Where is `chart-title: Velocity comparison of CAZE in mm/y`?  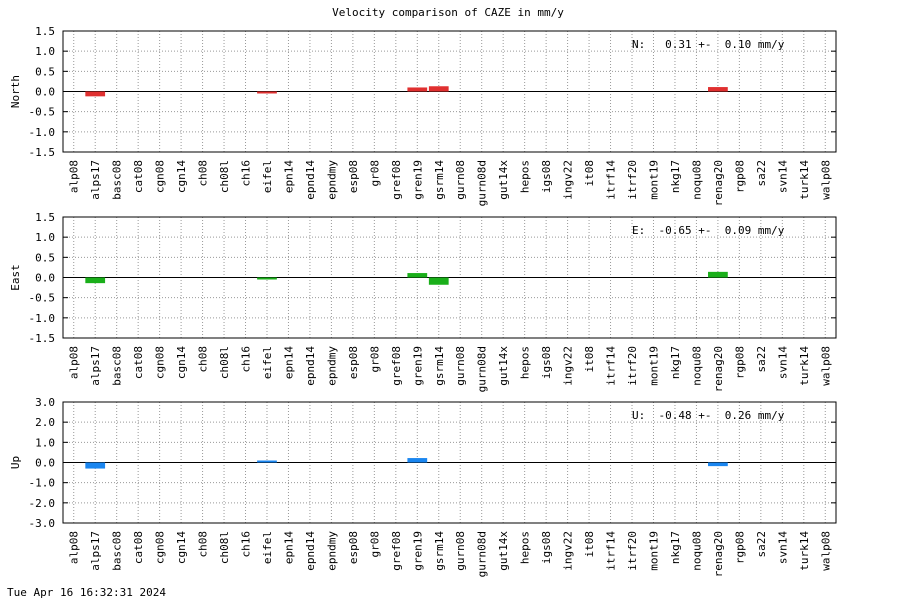 chart-title: Velocity comparison of CAZE in mm/y is located at coordinates (448, 12).